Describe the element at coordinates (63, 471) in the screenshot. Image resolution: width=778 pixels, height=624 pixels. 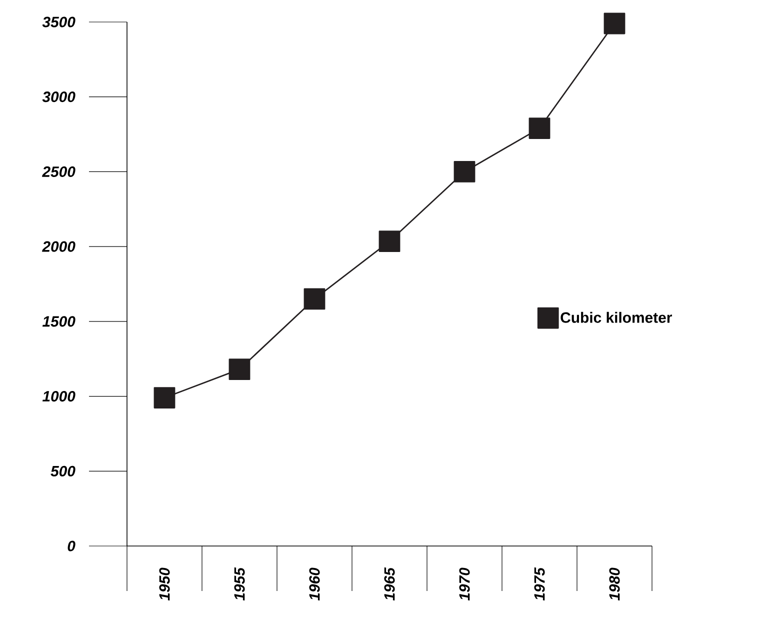
I see `y-tick-label: 500` at that location.